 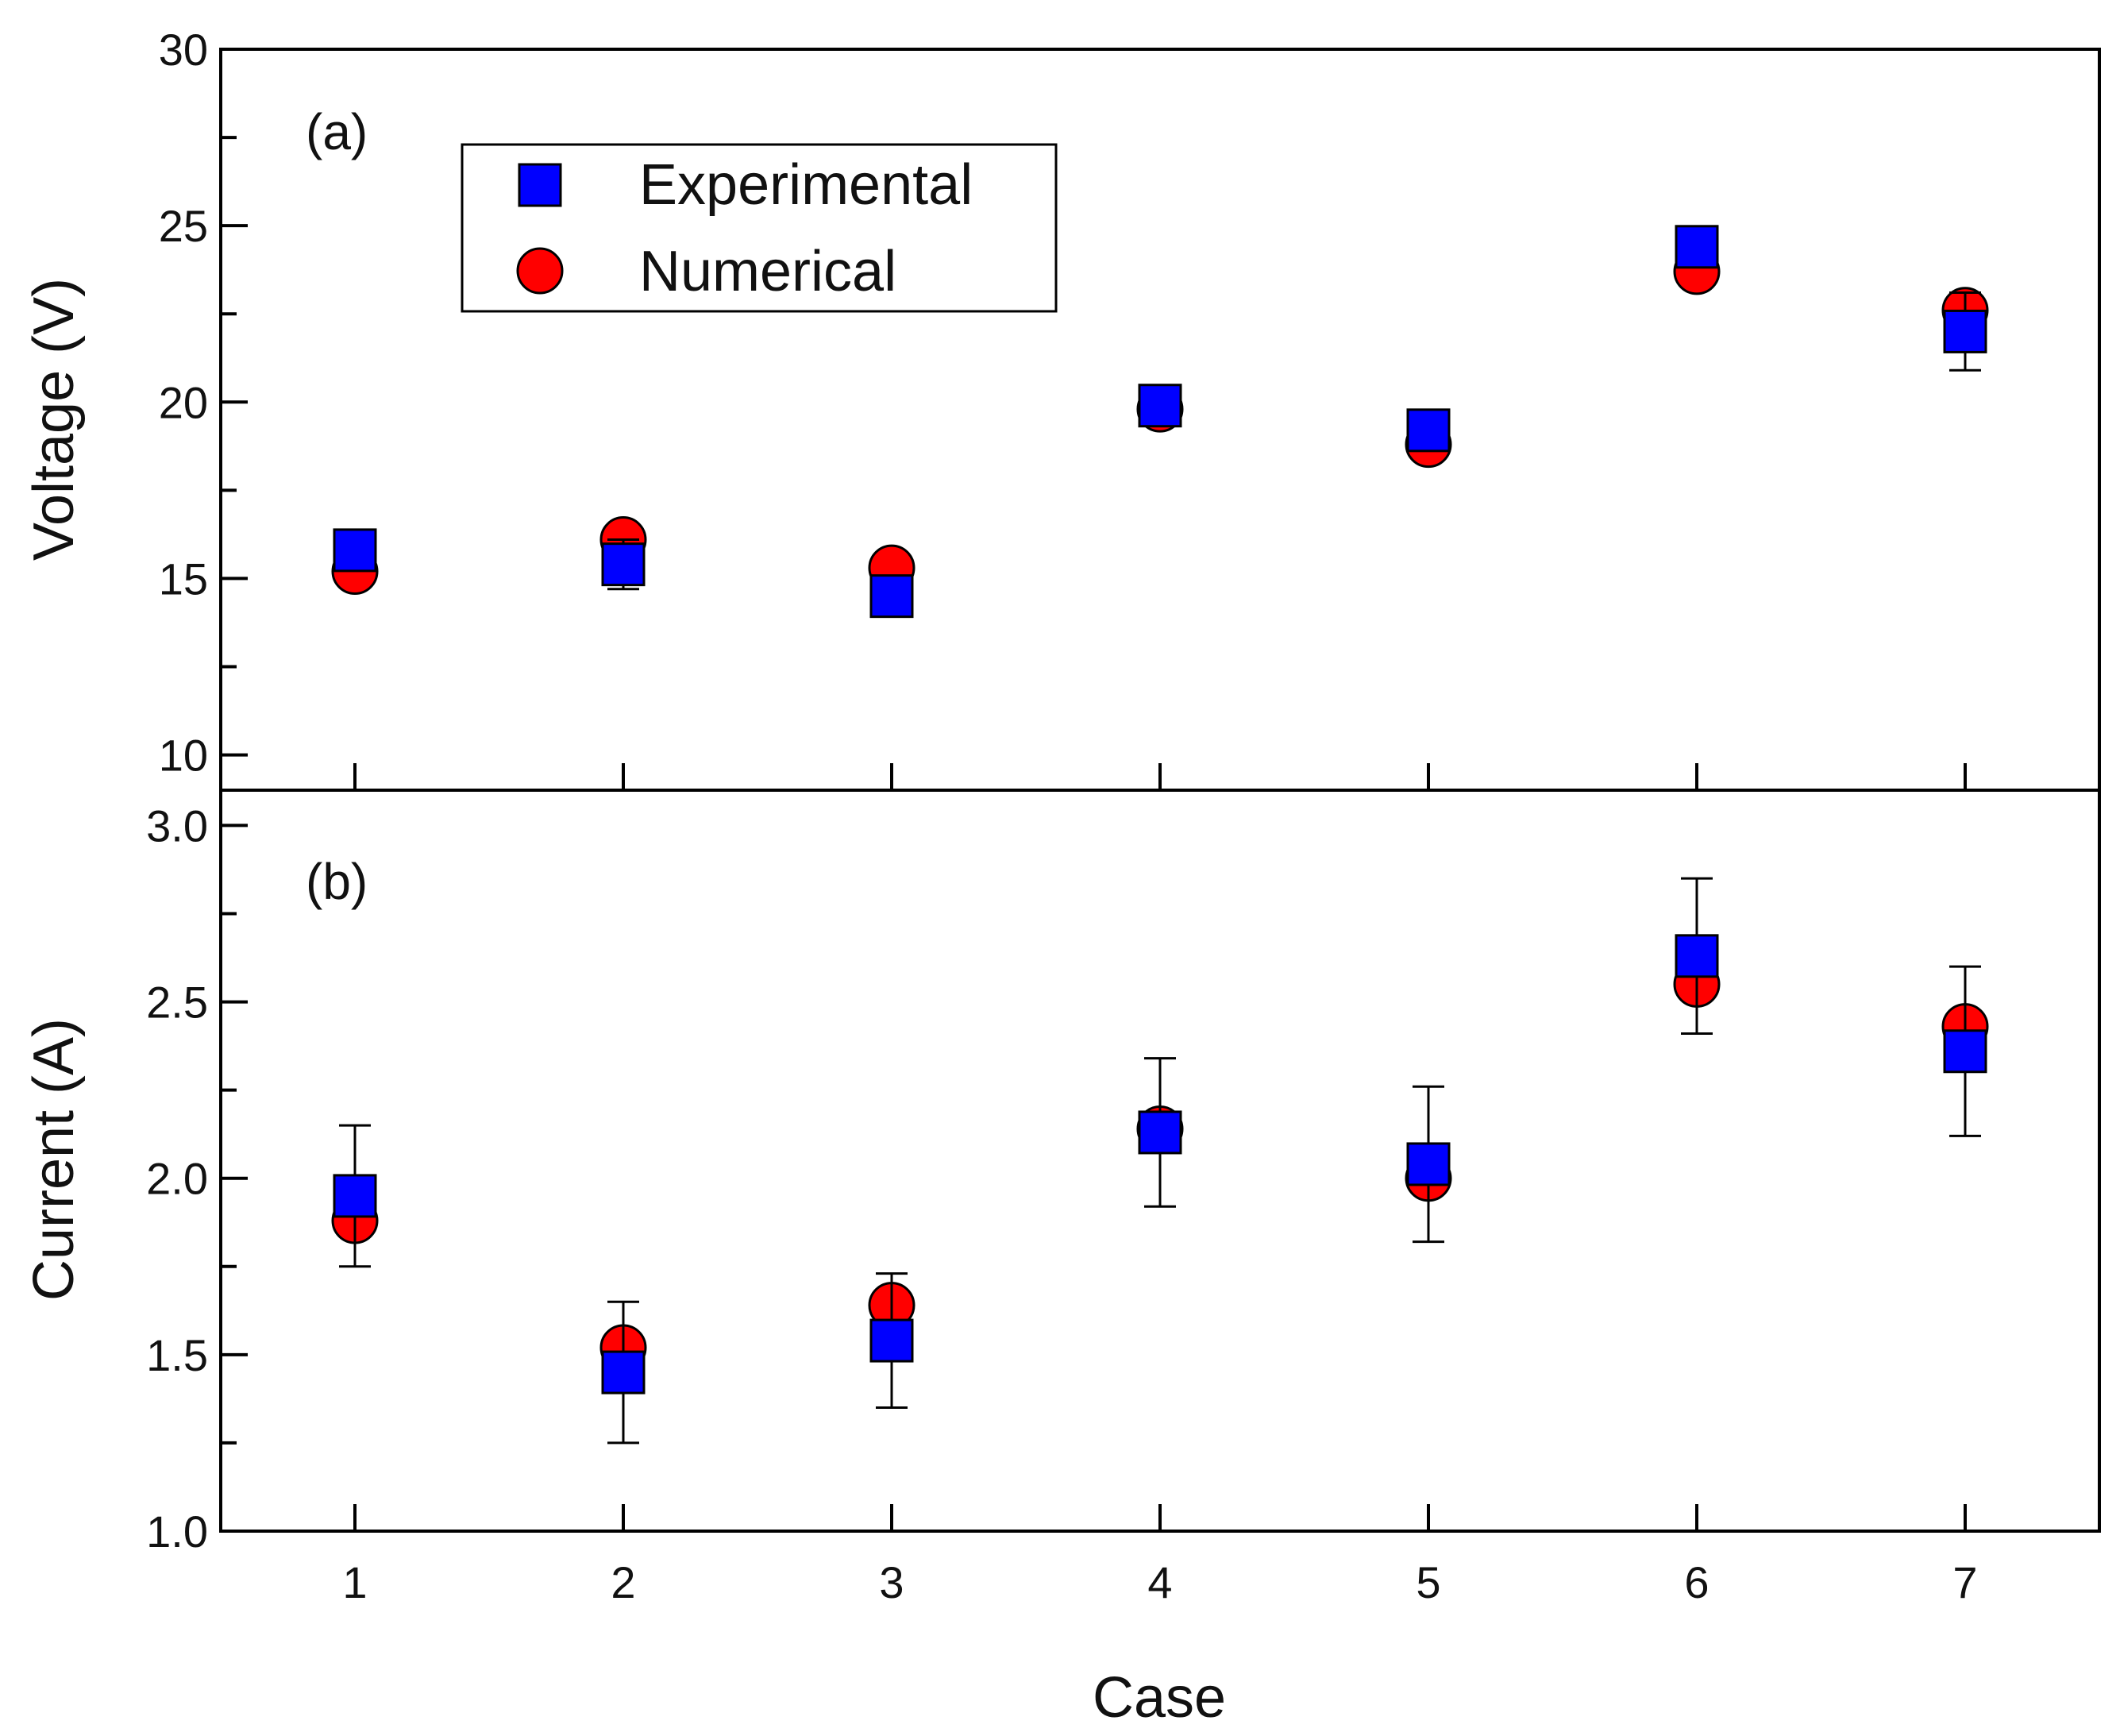 What do you see at coordinates (337, 131) in the screenshot?
I see `panel-label-a: (a)` at bounding box center [337, 131].